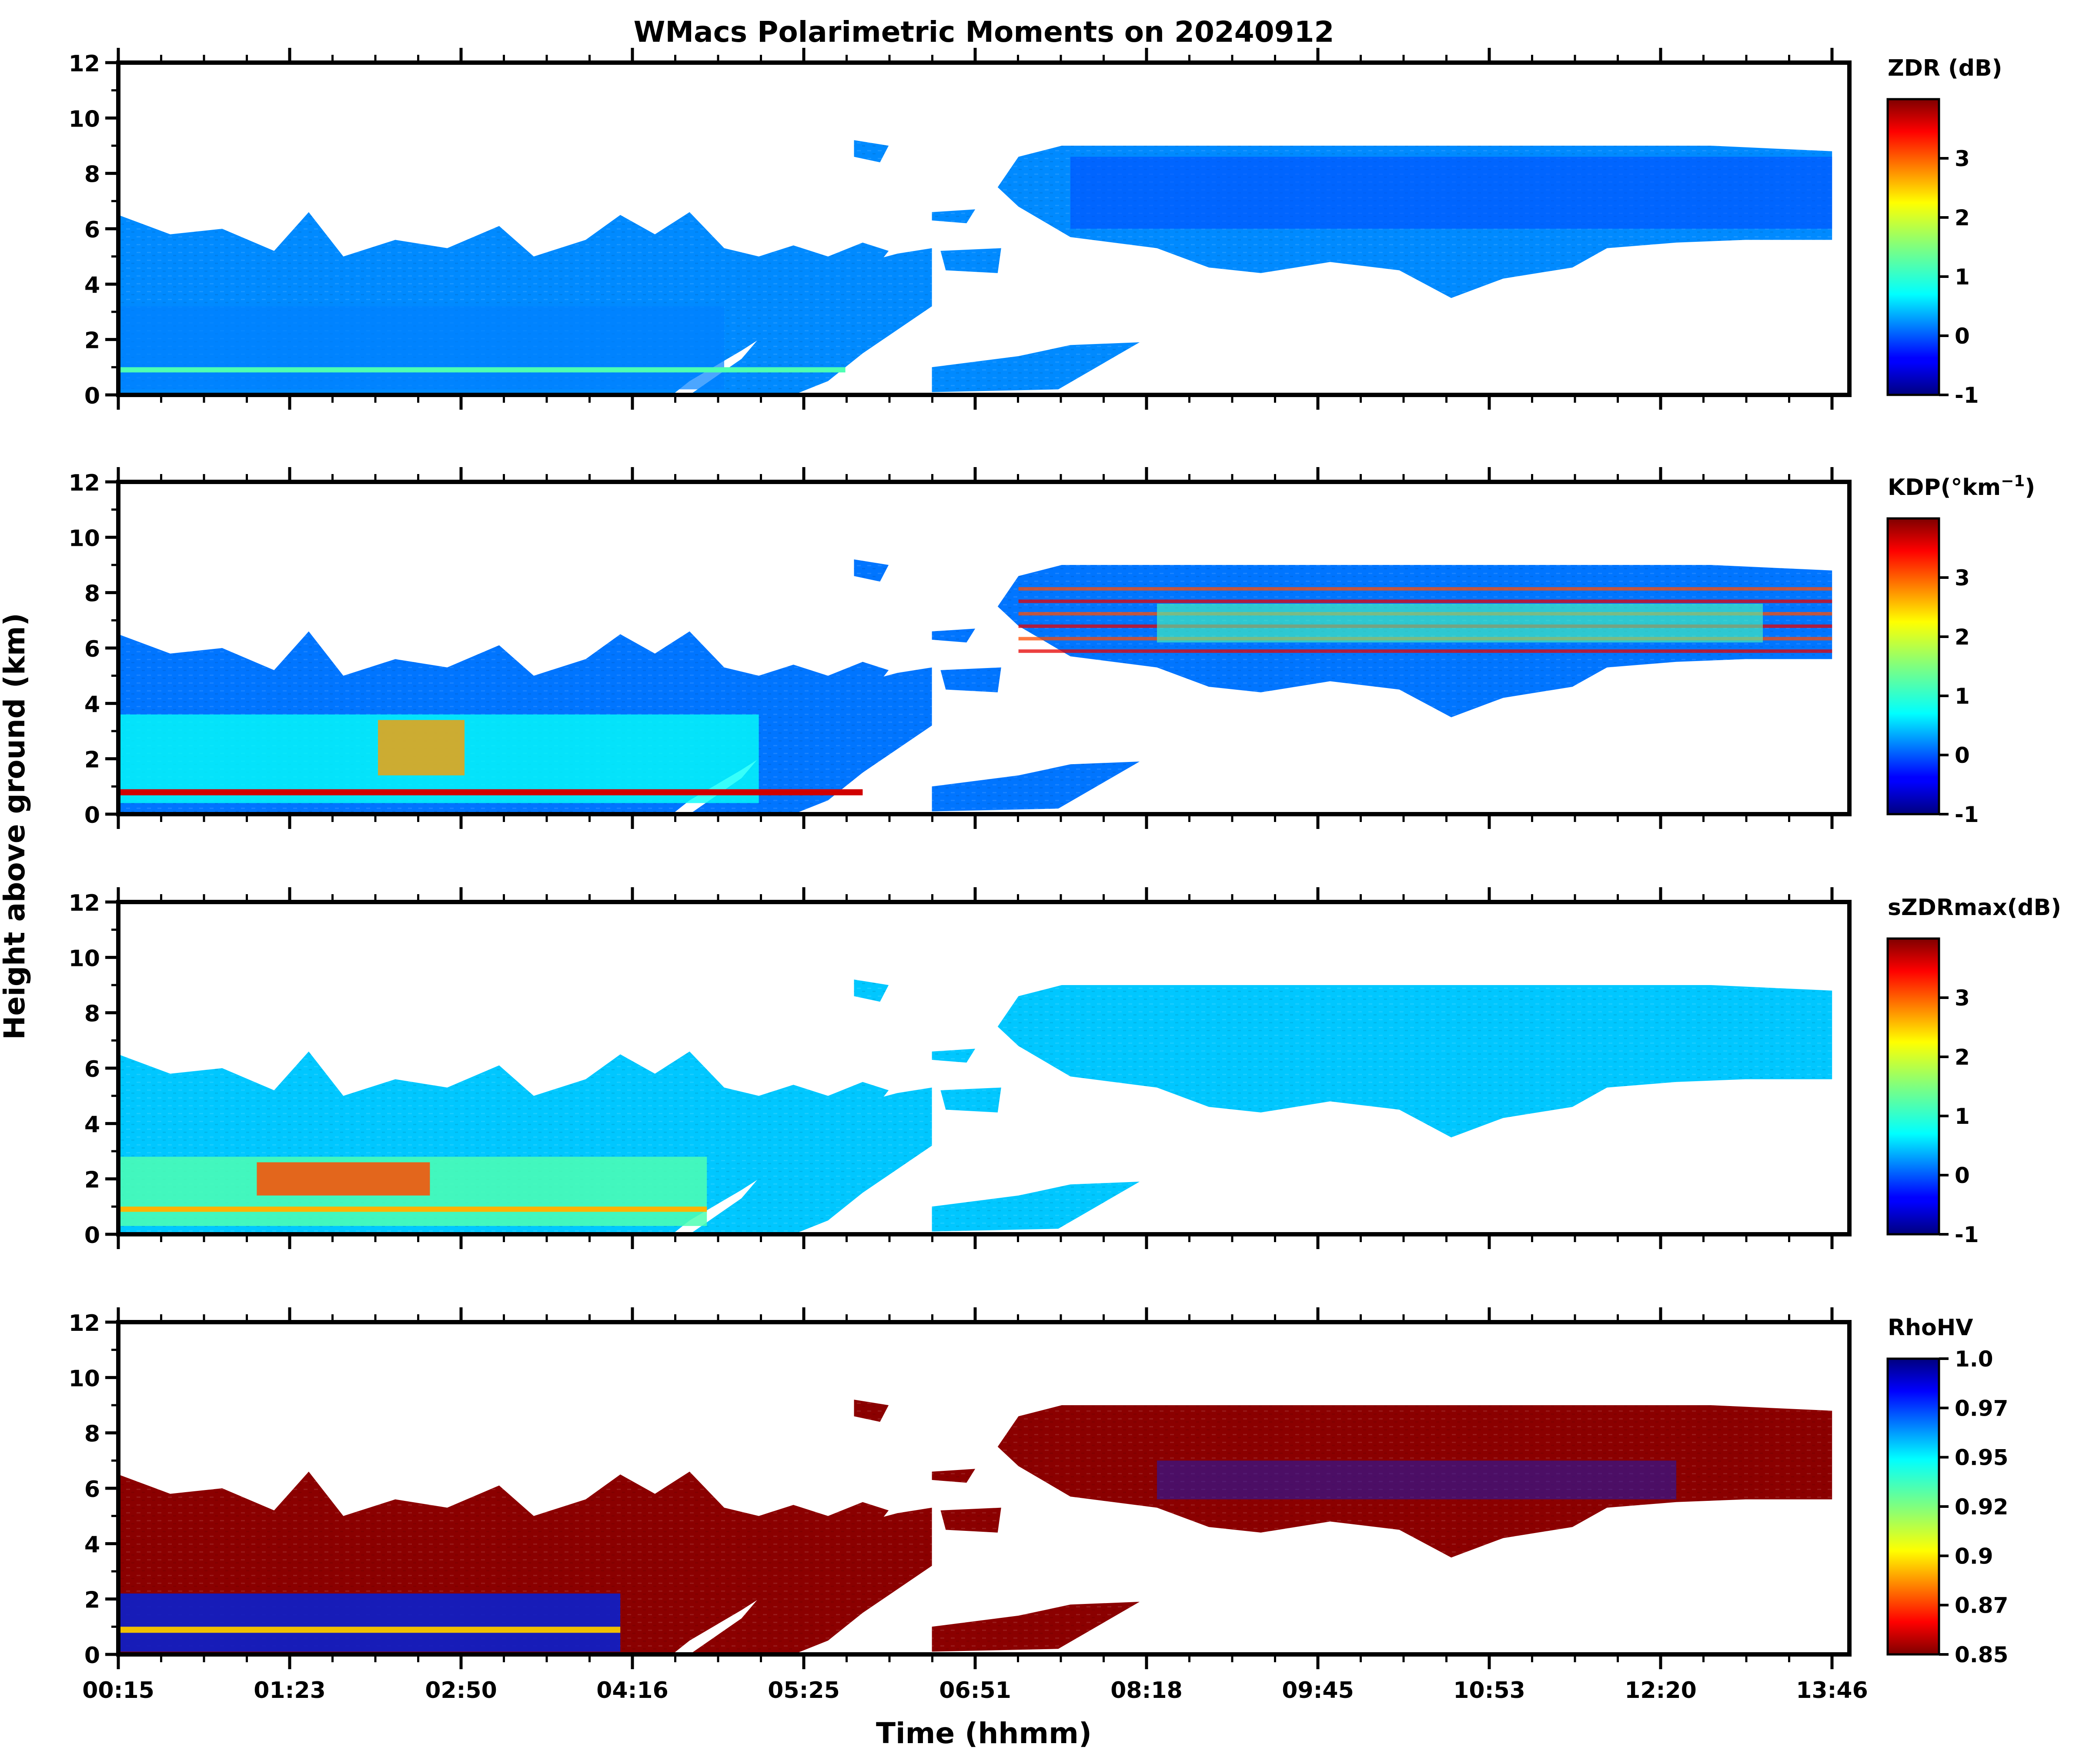  I want to click on zdr-lower-layer, so click(421, 348).